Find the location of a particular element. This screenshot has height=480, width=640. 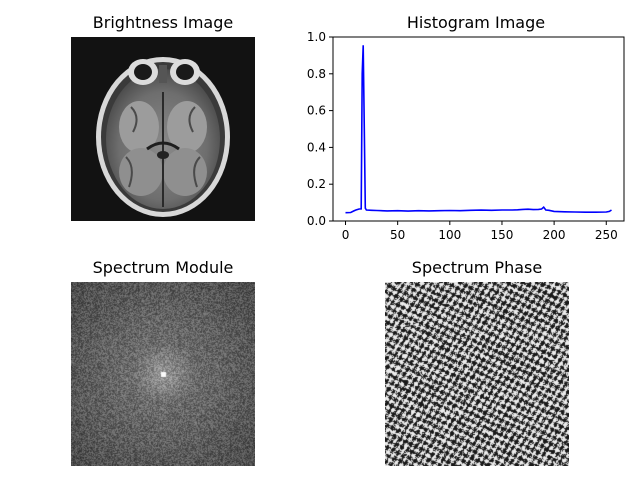

y-tick-label: 0.2 is located at coordinates (316, 184).